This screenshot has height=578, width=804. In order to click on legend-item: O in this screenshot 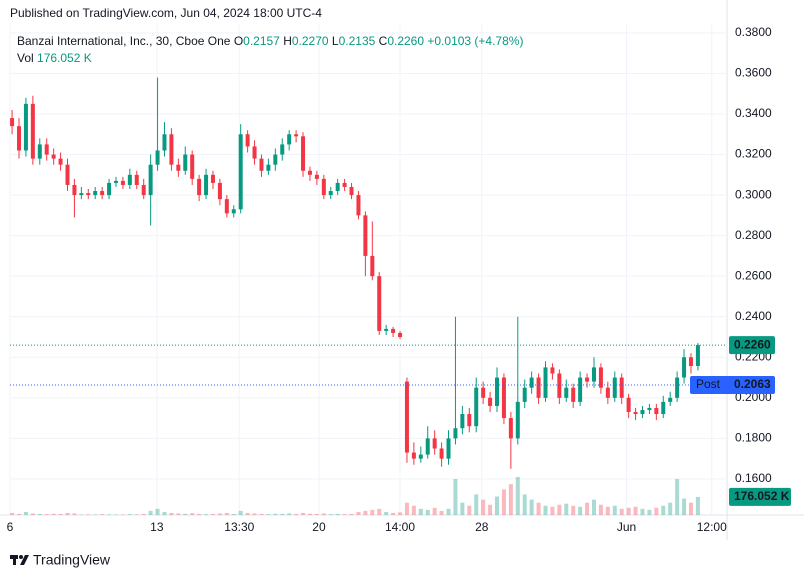, I will do `click(238, 41)`.